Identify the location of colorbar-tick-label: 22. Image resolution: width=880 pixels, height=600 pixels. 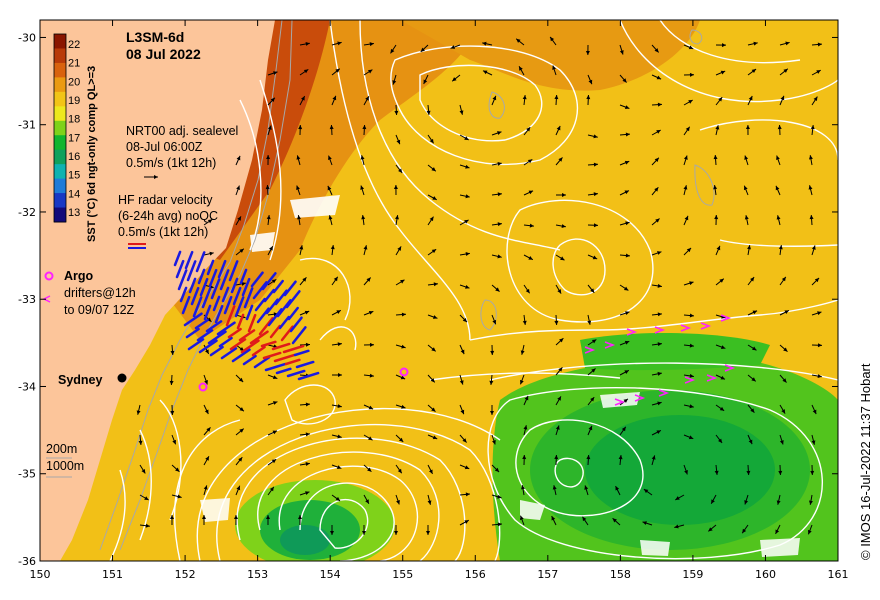
(74, 45).